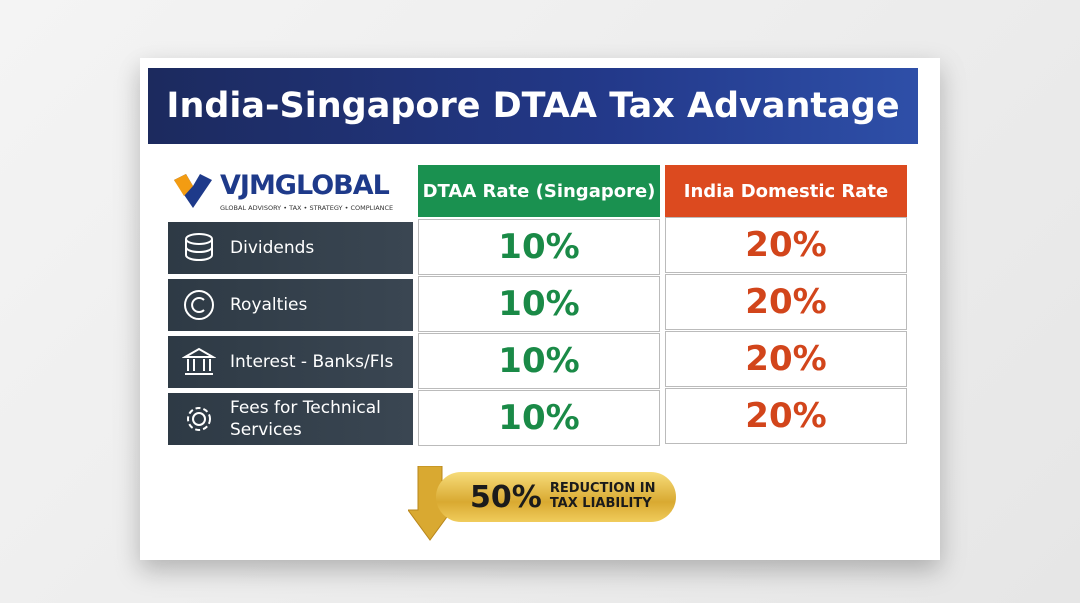 The image size is (1080, 603). What do you see at coordinates (506, 497) in the screenshot?
I see `badge-value: 50%` at bounding box center [506, 497].